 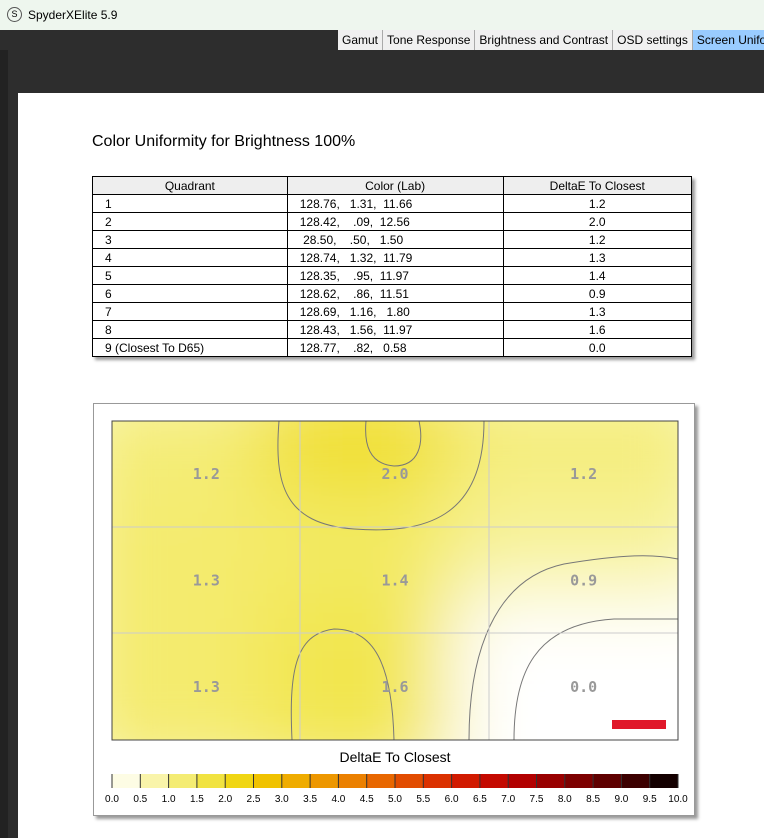 I want to click on cell-label: 0.9, so click(x=583, y=581).